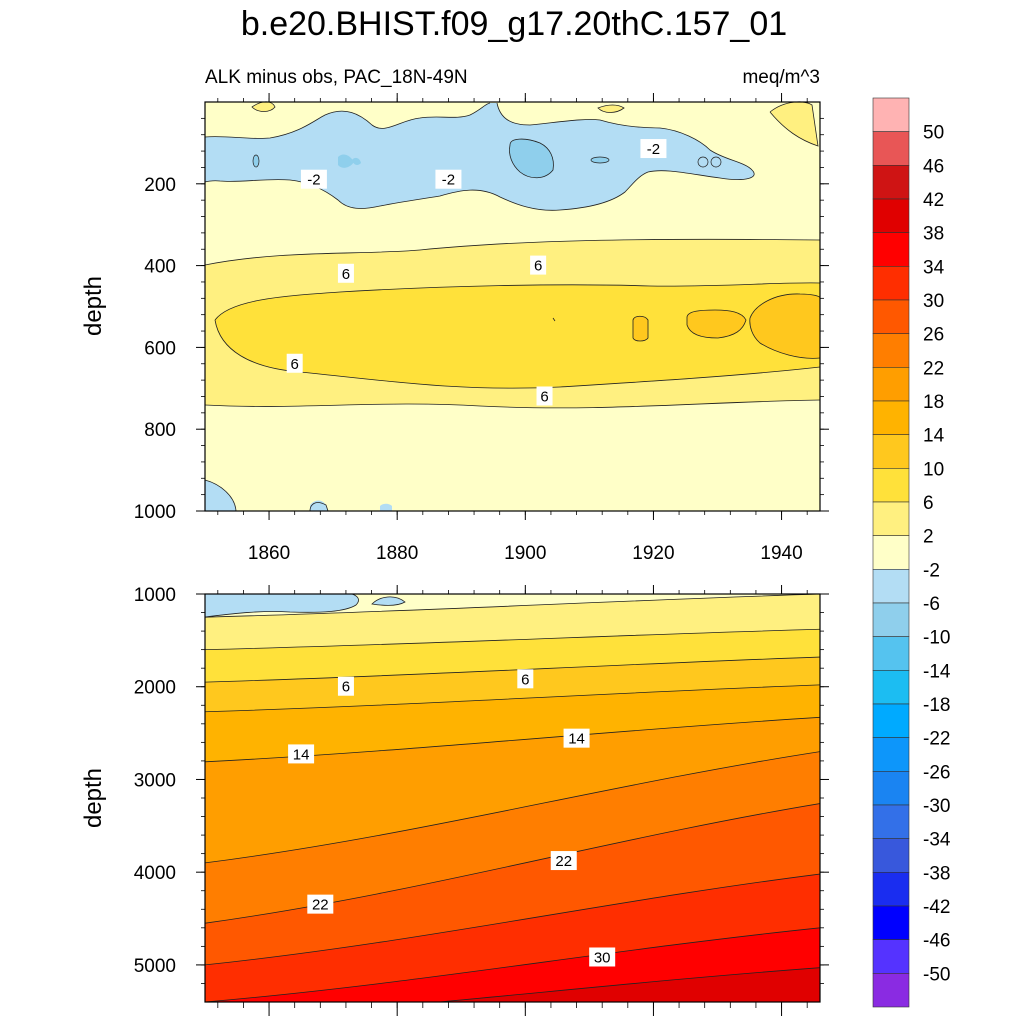 This screenshot has width=1024, height=1024. What do you see at coordinates (936, 974) in the screenshot?
I see `colorbar-label: -50` at bounding box center [936, 974].